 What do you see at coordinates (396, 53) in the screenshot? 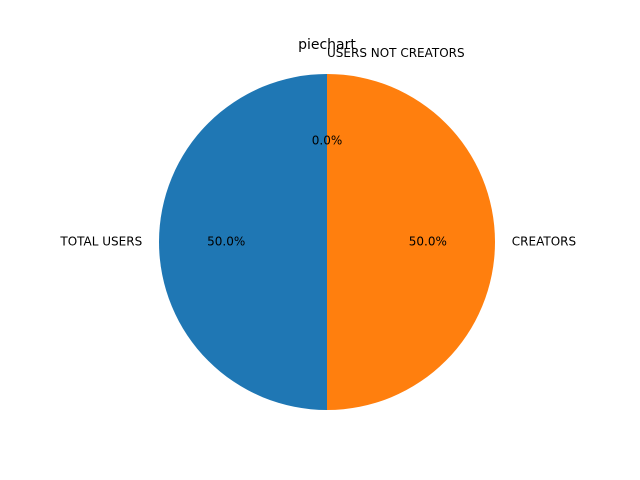
I see `pie-label-users-not-creators: USERS NOT CREATORS` at bounding box center [396, 53].